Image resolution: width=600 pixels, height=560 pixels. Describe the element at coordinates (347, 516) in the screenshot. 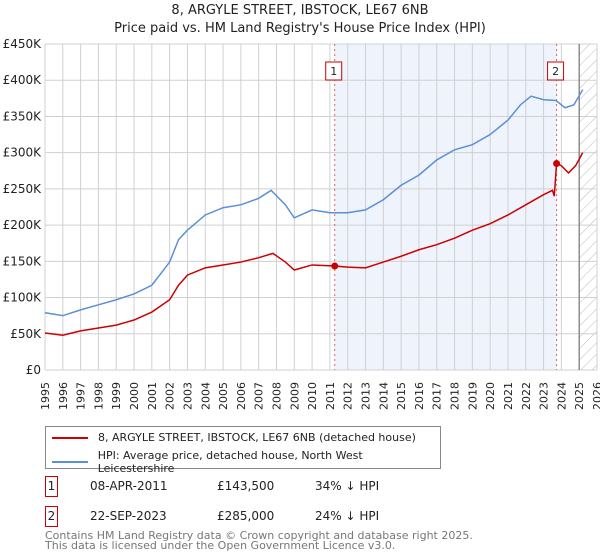

I see `hpi-diff: 24% ↓ HPI` at that location.